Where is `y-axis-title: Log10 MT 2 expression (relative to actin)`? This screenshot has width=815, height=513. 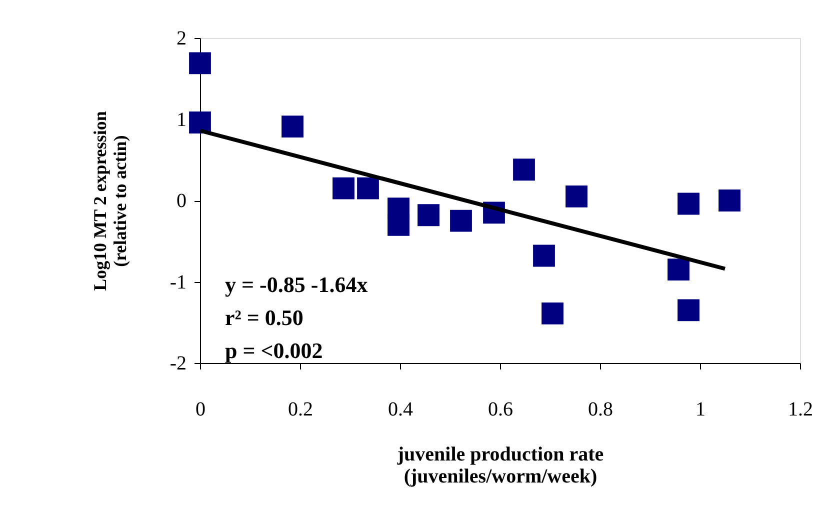
y-axis-title: Log10 MT 2 expression (relative to actin) is located at coordinates (110, 201).